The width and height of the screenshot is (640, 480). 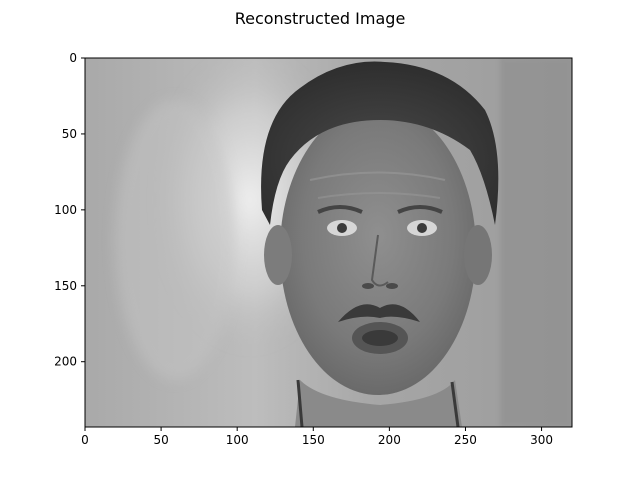 I want to click on nostril-left, so click(x=368, y=286).